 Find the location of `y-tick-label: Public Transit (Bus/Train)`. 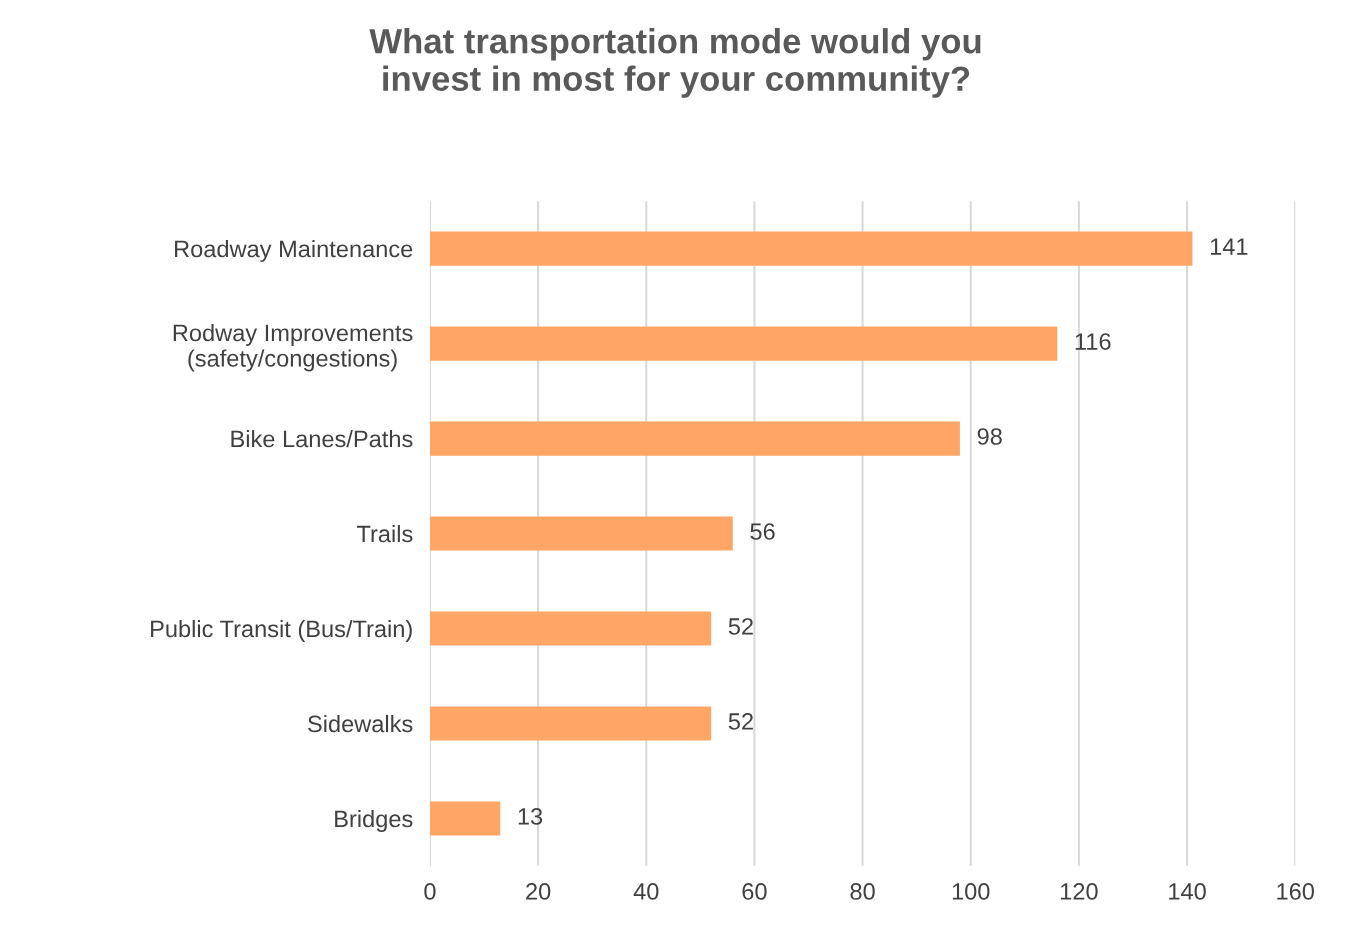

y-tick-label: Public Transit (Bus/Train) is located at coordinates (281, 630).